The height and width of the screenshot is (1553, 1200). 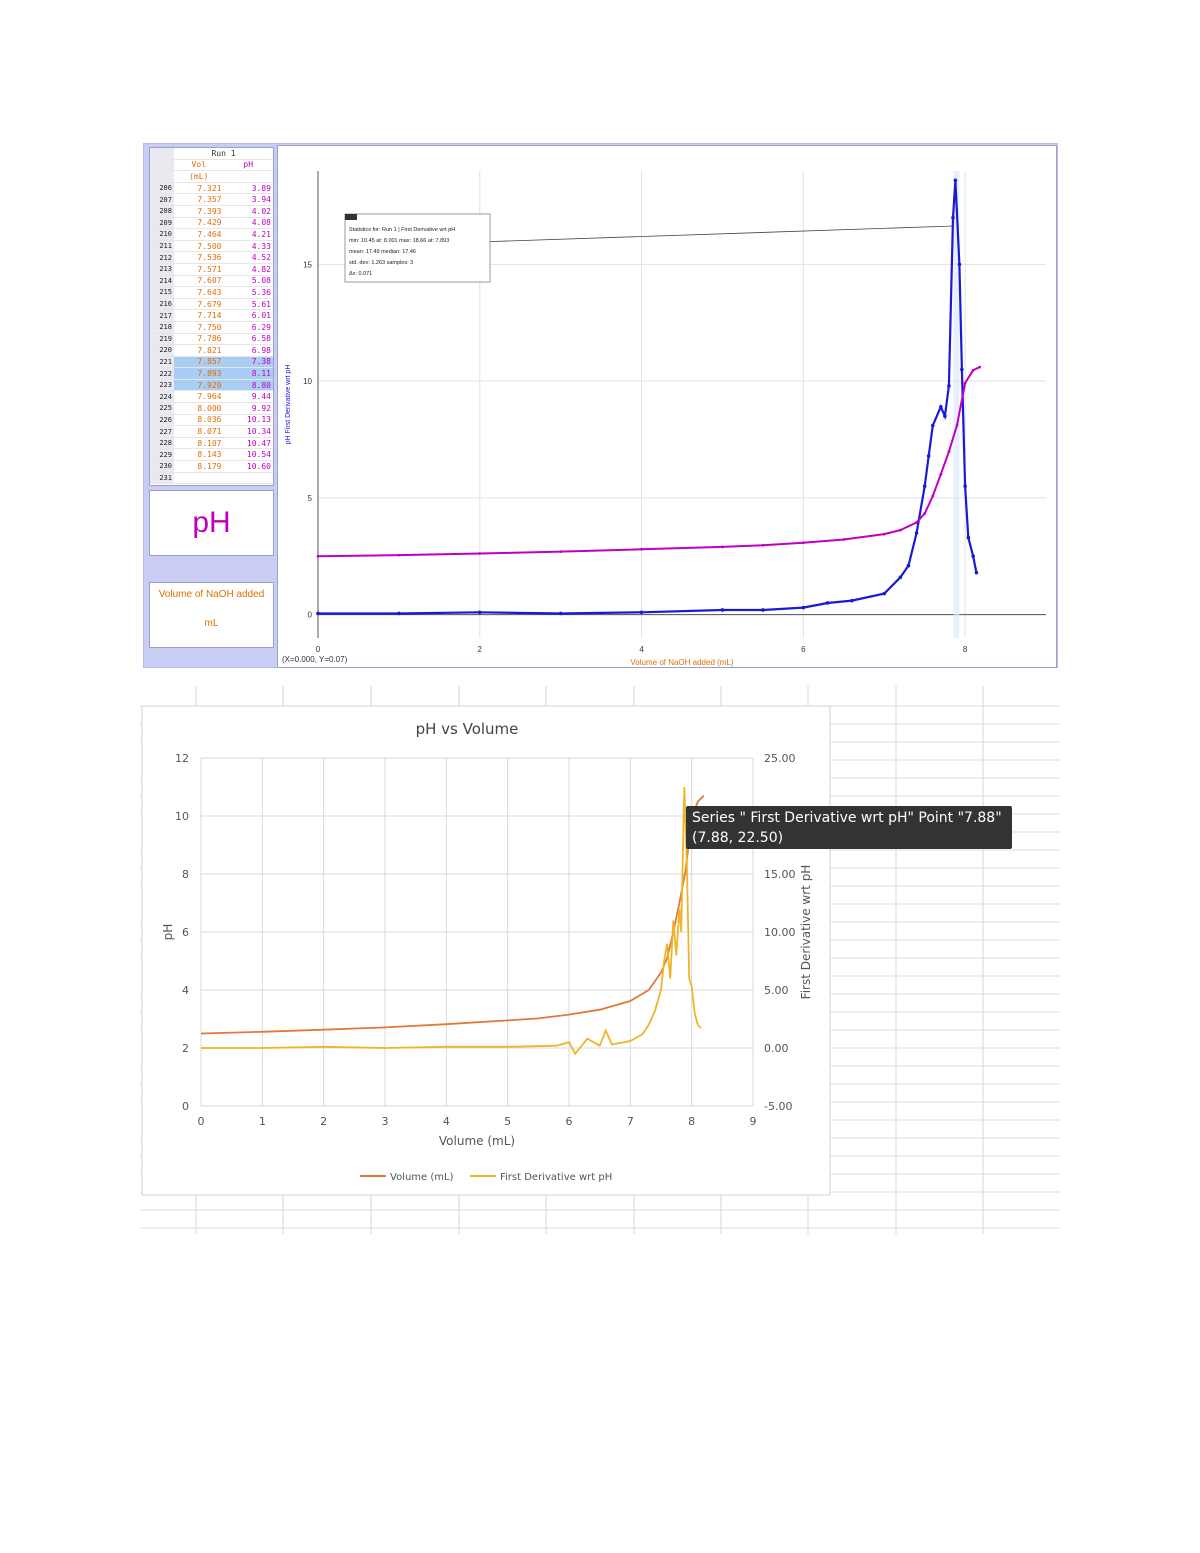 I want to click on x-tick-label: 4, so click(x=641, y=649).